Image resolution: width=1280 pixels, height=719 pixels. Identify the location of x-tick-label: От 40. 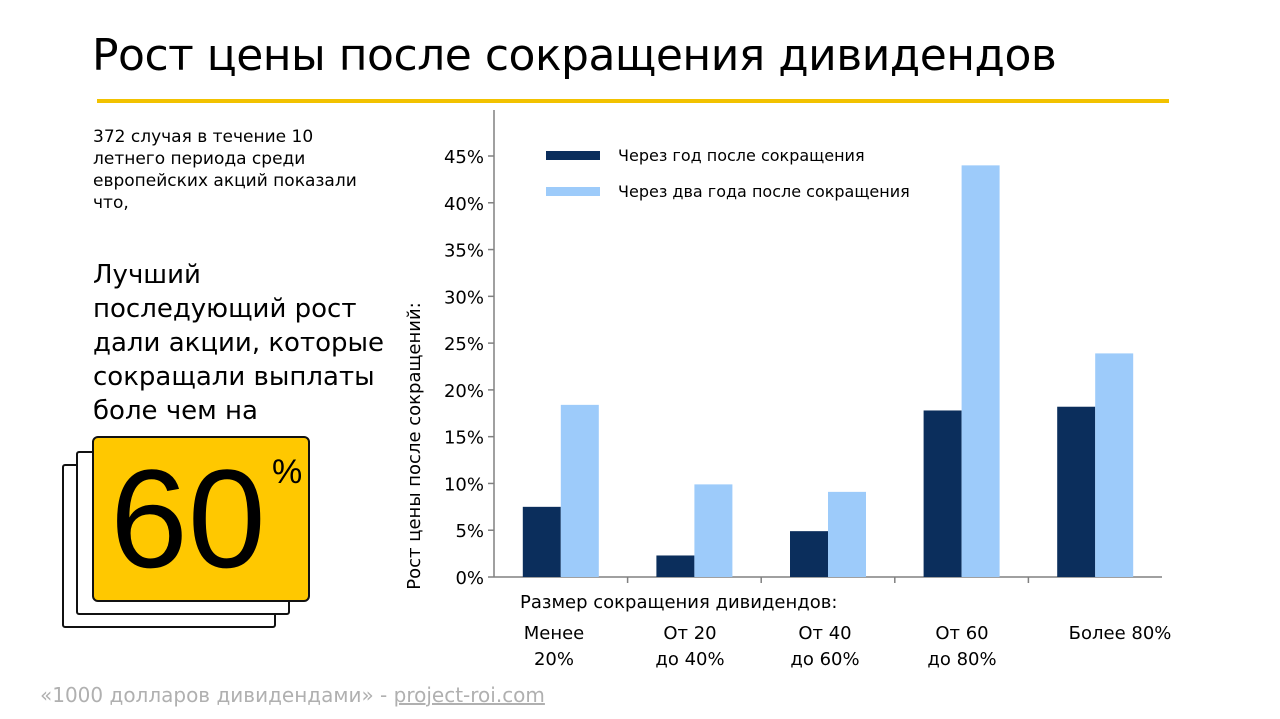
(824, 633).